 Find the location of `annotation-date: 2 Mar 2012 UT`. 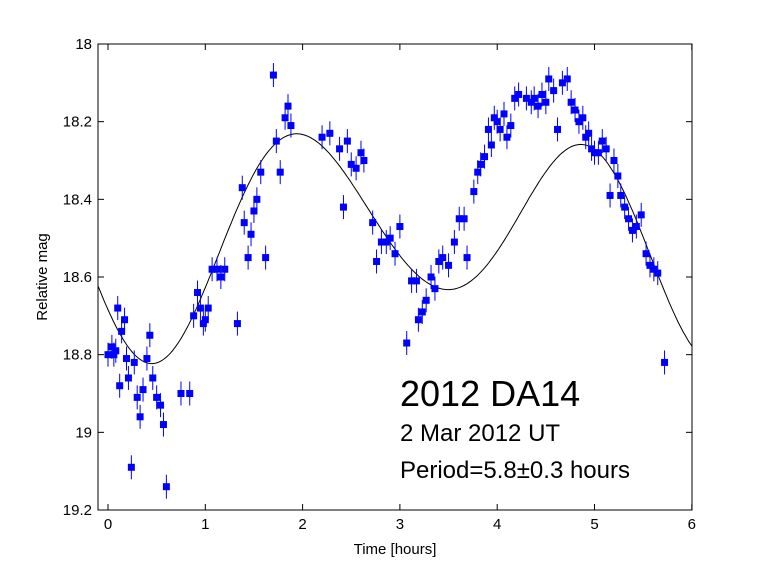

annotation-date: 2 Mar 2012 UT is located at coordinates (480, 433).